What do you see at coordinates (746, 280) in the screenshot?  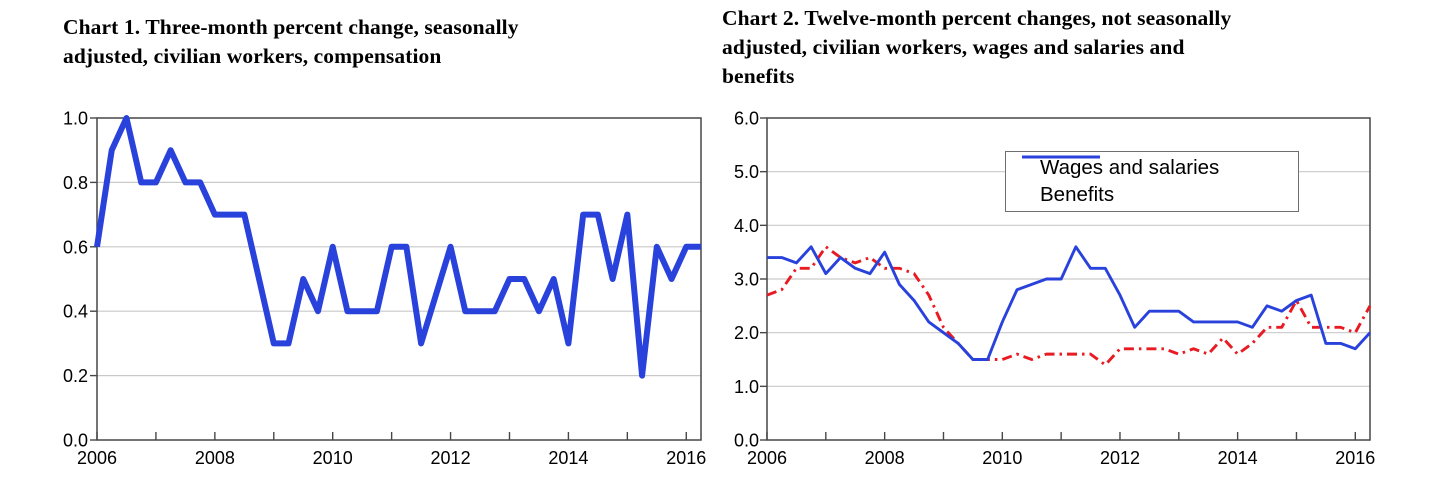 I see `chart2-y-tick-label: 3.0` at bounding box center [746, 280].